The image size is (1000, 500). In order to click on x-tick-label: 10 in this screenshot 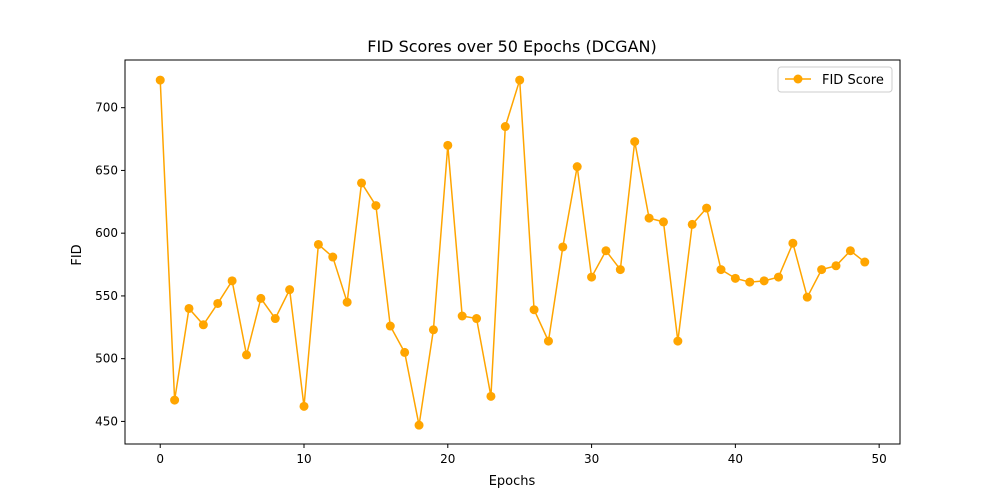, I will do `click(303, 459)`.